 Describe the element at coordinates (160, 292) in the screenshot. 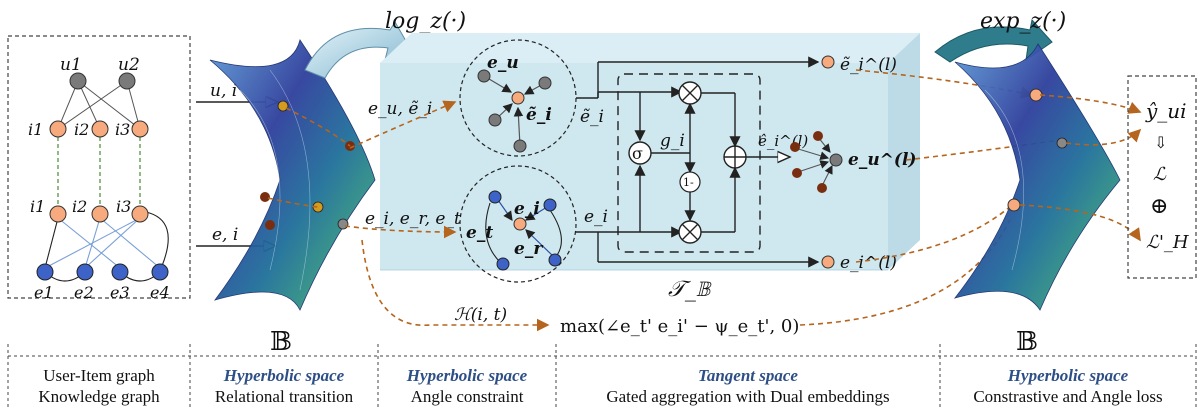

I see `entity-label: e4` at that location.